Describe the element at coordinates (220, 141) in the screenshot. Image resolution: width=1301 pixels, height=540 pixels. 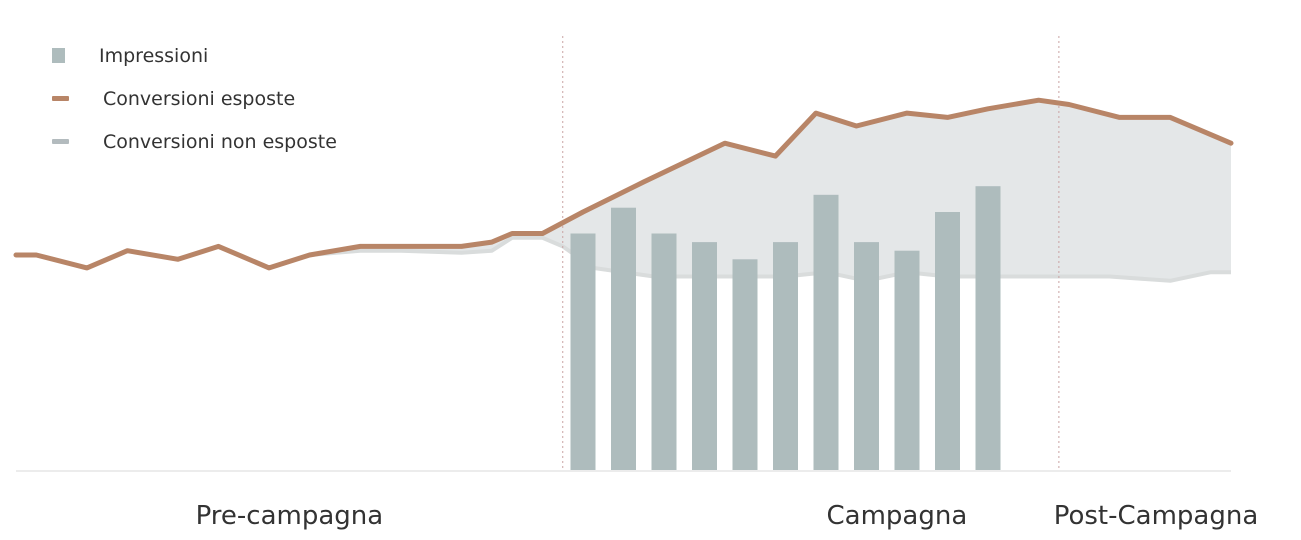
I see `legend-label-conversioni-non-esposte: Conversioni non esposte` at that location.